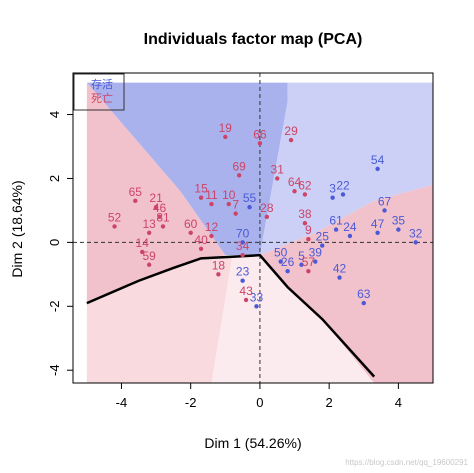 The width and height of the screenshot is (474, 473). I want to click on point-label: 55, so click(250, 198).